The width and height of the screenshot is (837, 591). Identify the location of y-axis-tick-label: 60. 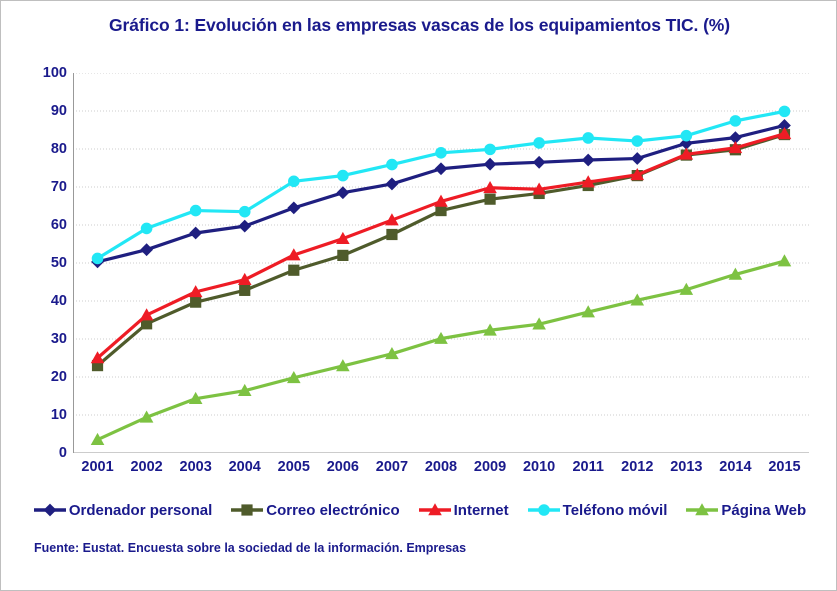
(58, 225).